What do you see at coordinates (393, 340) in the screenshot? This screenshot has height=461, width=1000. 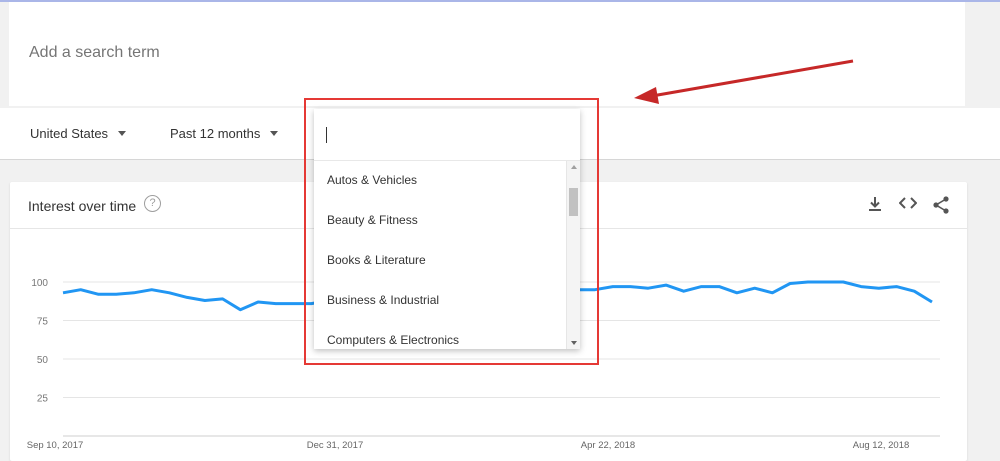 I see `category-option: Computers & Electronics` at bounding box center [393, 340].